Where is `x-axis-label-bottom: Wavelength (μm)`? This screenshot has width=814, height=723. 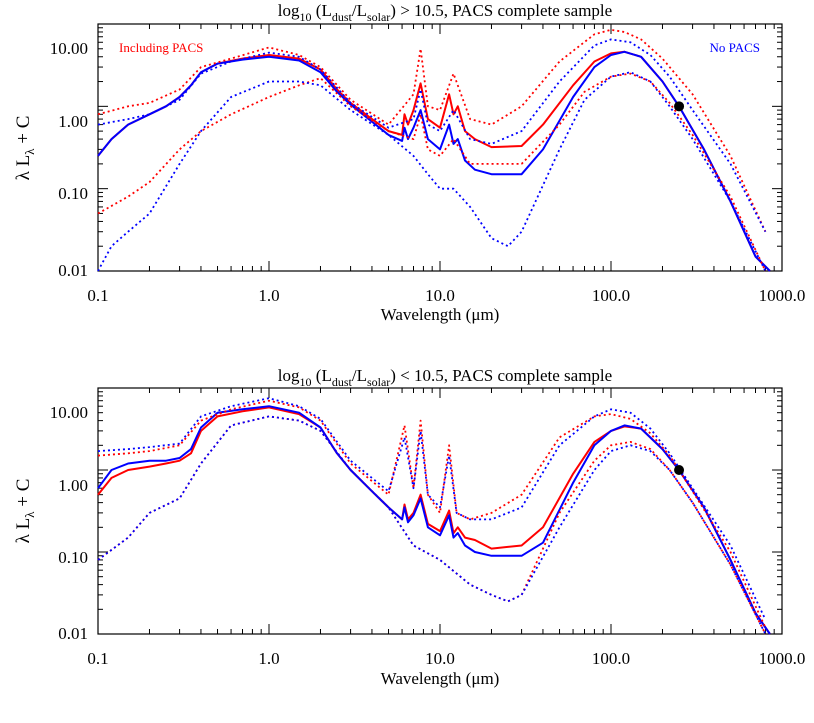
x-axis-label-bottom: Wavelength (μm) is located at coordinates (440, 678).